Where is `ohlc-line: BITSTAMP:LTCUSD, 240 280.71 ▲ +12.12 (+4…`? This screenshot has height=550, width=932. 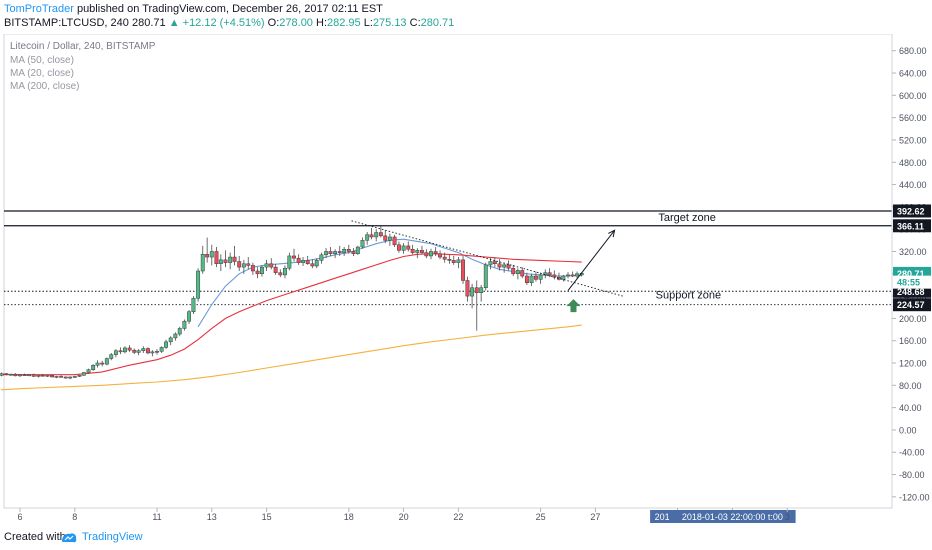
ohlc-line: BITSTAMP:LTCUSD, 240 280.71 ▲ +12.12 (+4… is located at coordinates (229, 23).